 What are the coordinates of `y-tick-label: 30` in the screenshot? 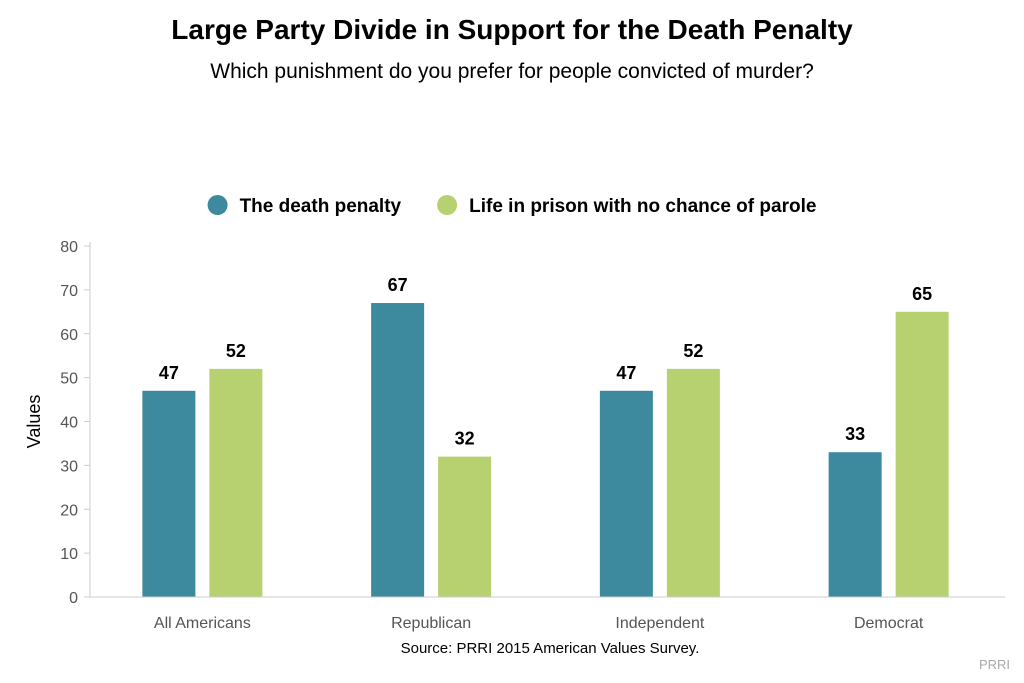 It's located at (69, 466).